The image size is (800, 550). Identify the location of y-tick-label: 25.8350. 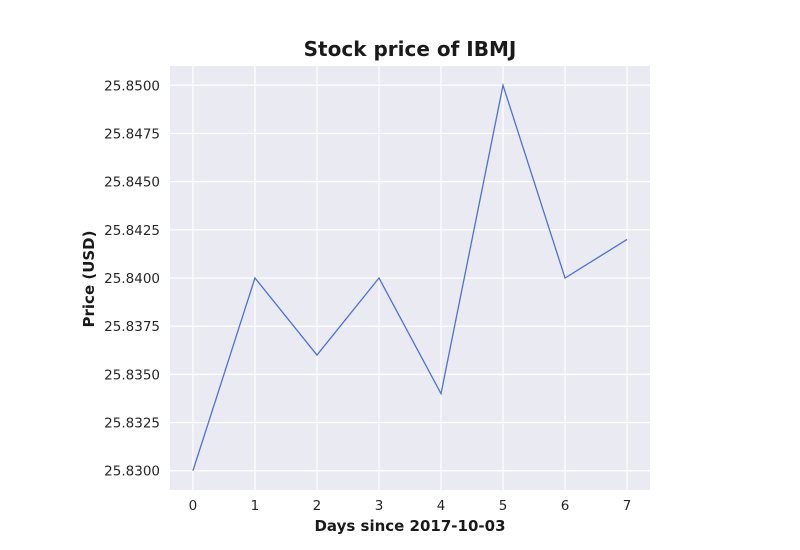
(132, 375).